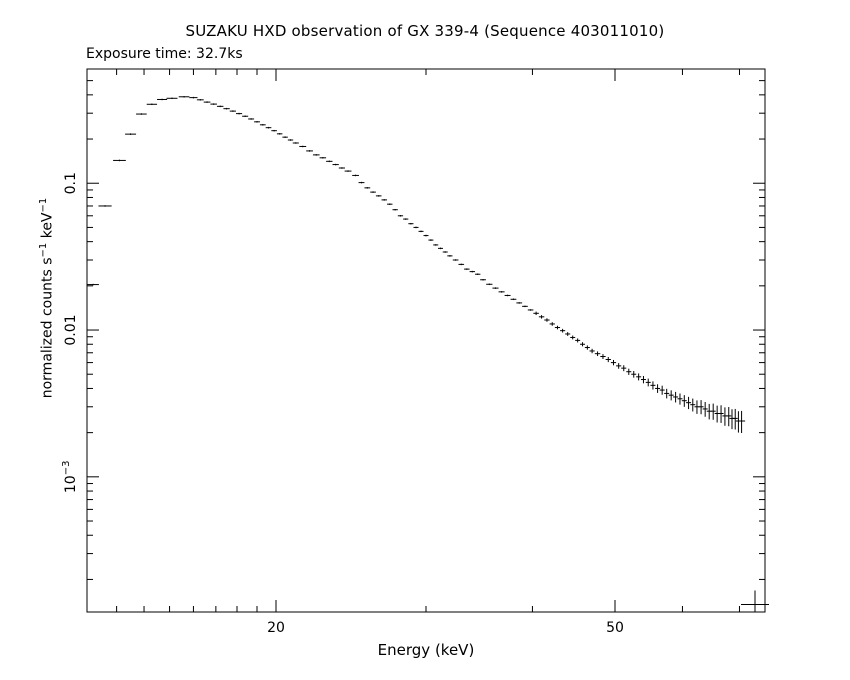 The image size is (850, 680). Describe the element at coordinates (426, 650) in the screenshot. I see `x-axis-label: Energy (keV)` at that location.